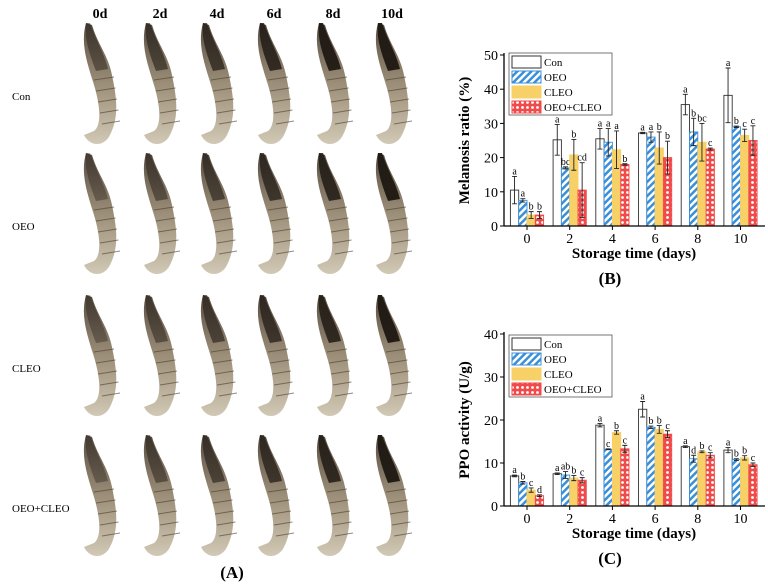 This screenshot has height=588, width=768. I want to click on column-label: 4d, so click(217, 14).